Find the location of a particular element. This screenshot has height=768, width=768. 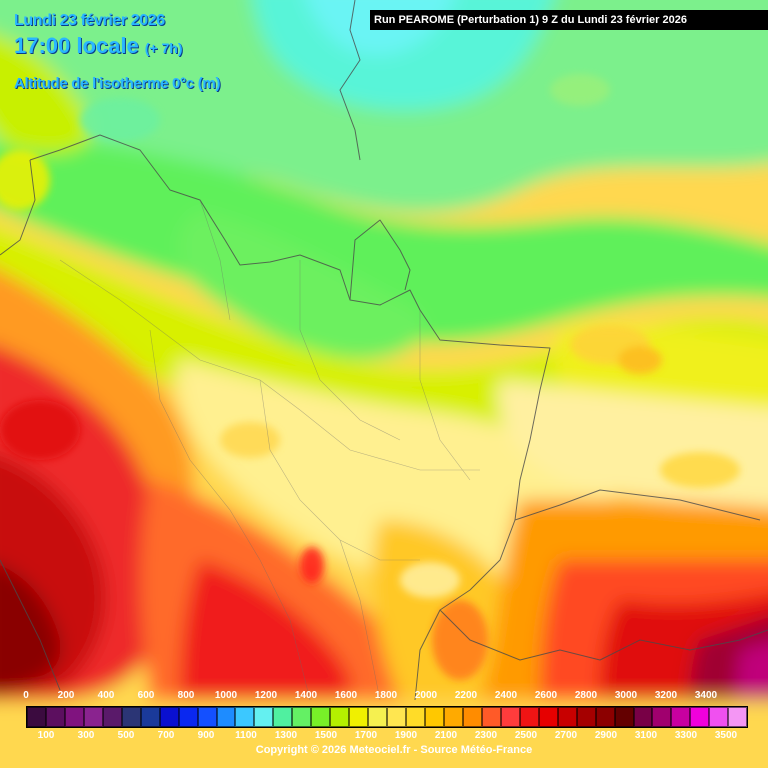

legend-label-top: 2600 is located at coordinates (546, 695).